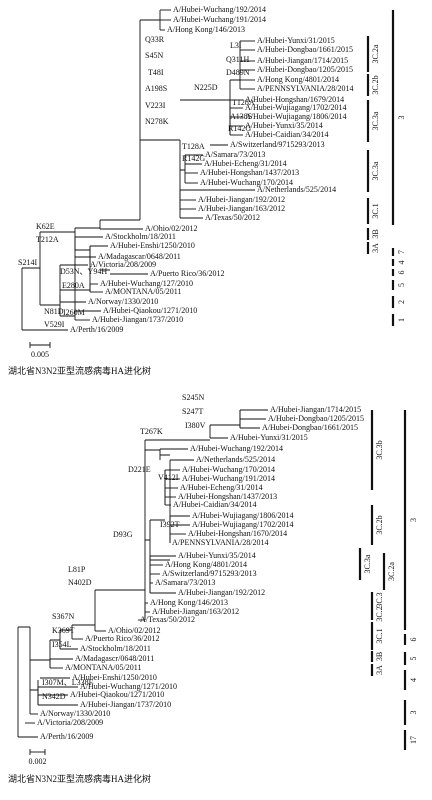  I want to click on mutation-label: D489N, so click(238, 72).